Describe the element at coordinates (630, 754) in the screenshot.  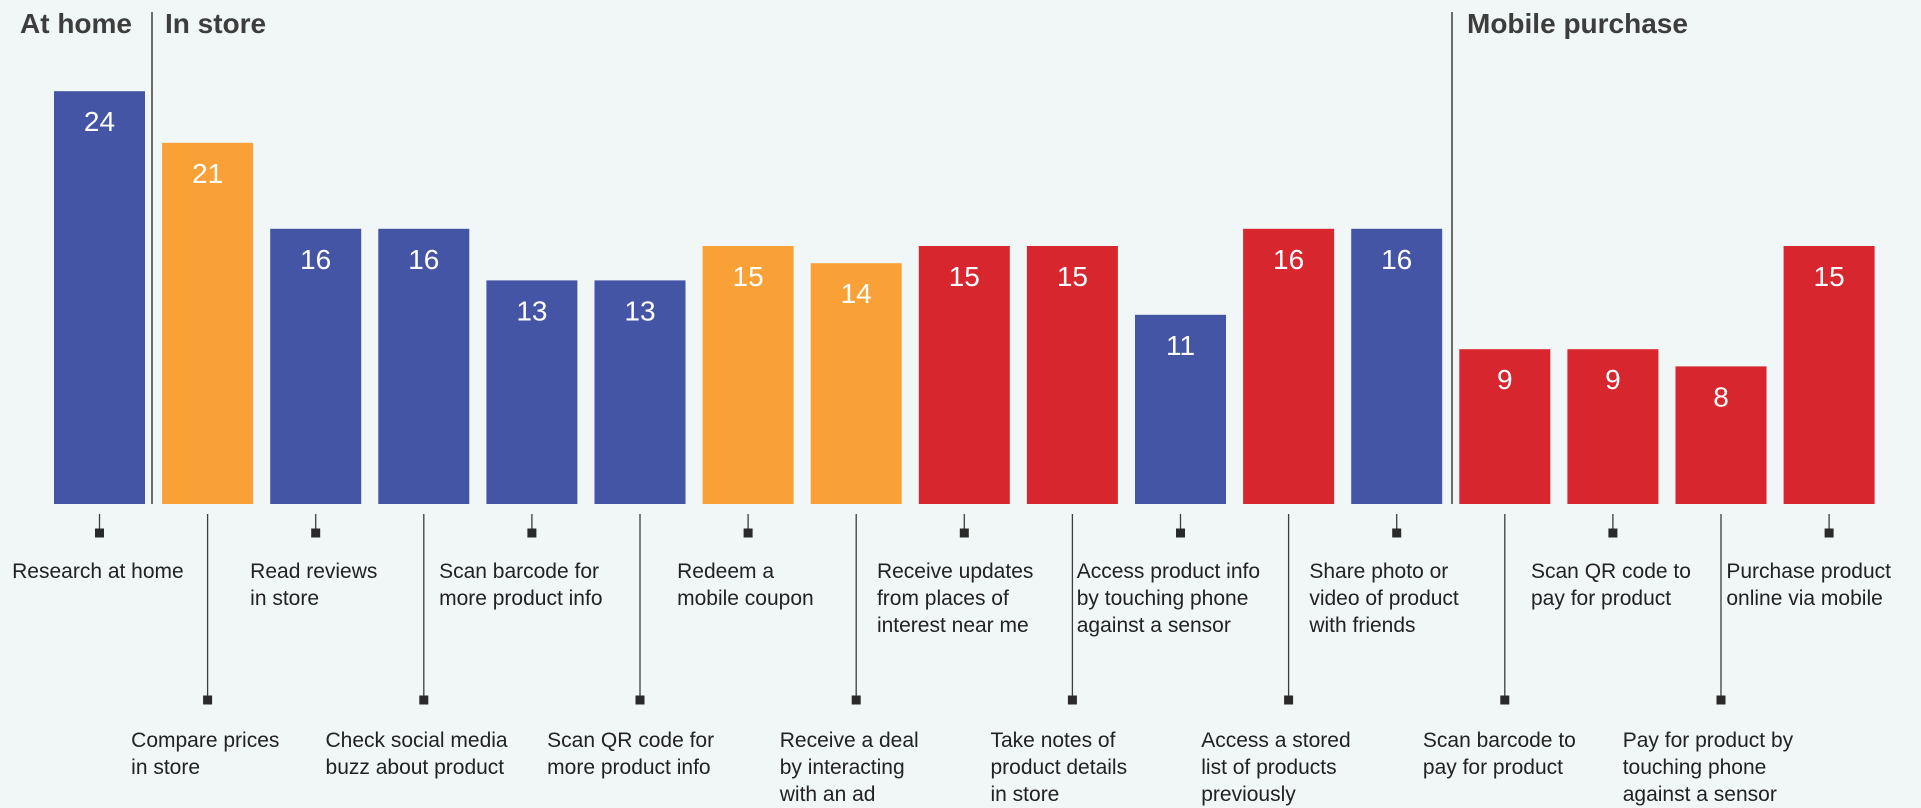
I see `category-label-5: Scan QR code for more product info` at that location.